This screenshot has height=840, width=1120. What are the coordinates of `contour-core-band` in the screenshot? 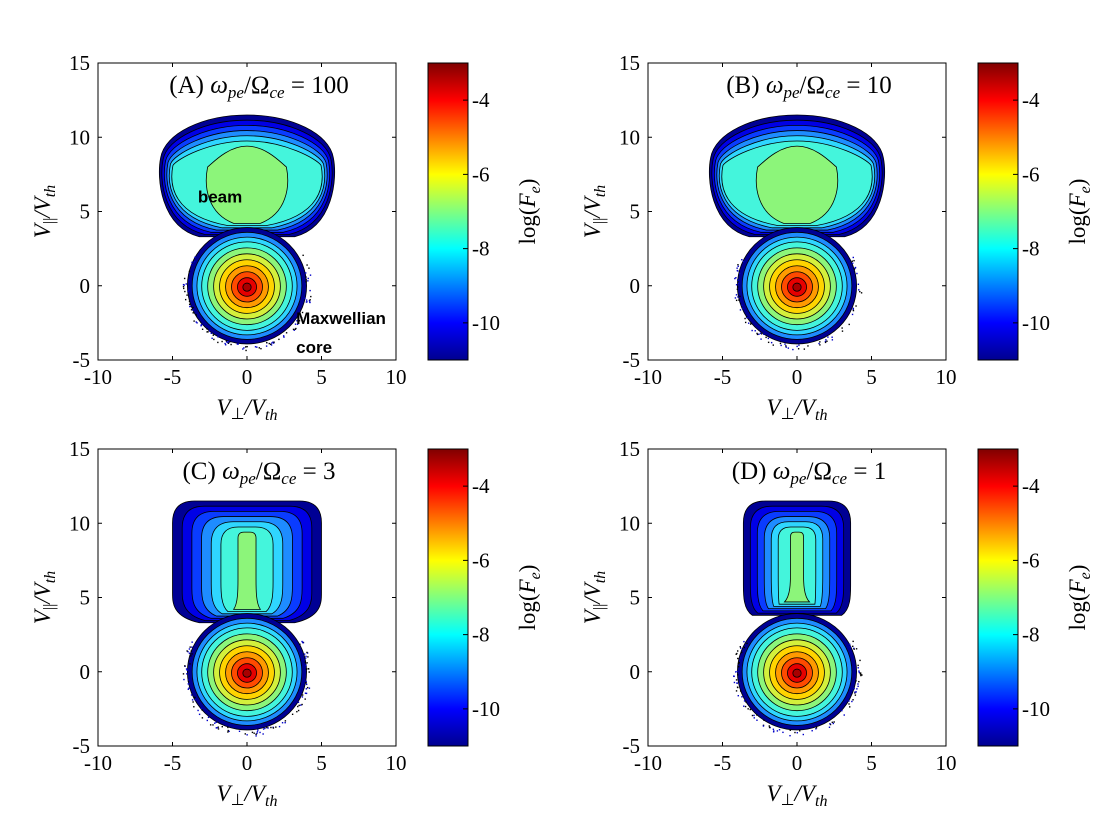 It's located at (797, 673).